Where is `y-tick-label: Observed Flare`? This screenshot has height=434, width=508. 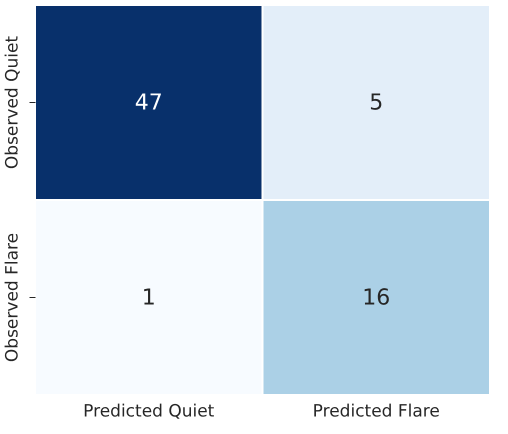 y-tick-label: Observed Flare is located at coordinates (12, 297).